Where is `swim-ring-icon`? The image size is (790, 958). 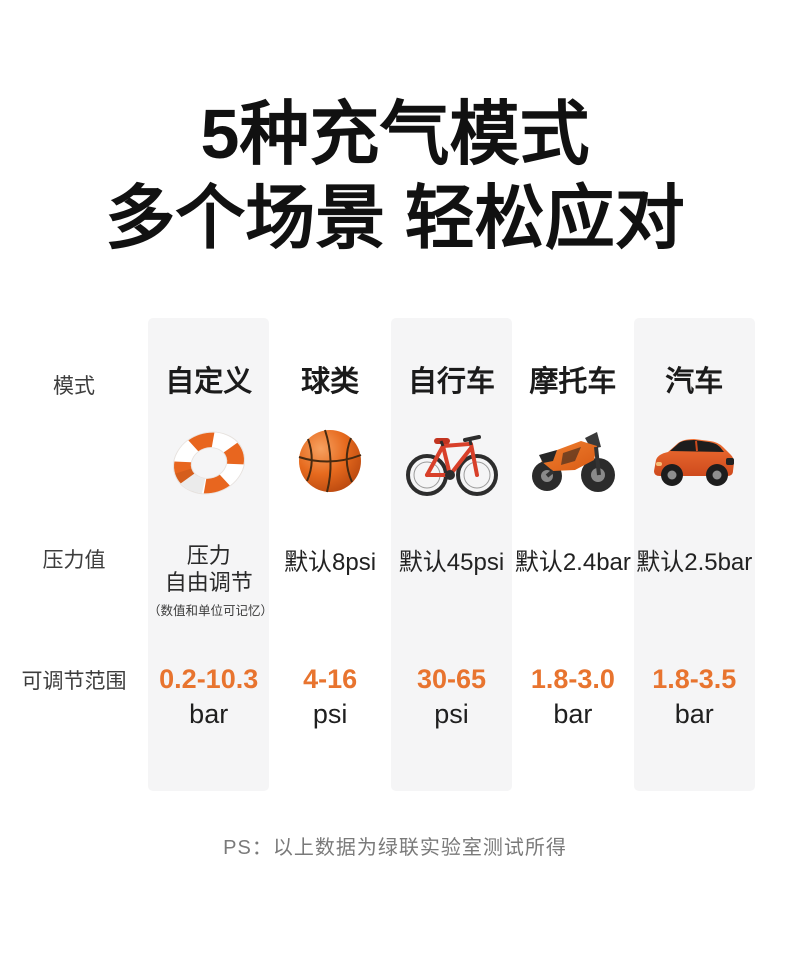 swim-ring-icon is located at coordinates (209, 461).